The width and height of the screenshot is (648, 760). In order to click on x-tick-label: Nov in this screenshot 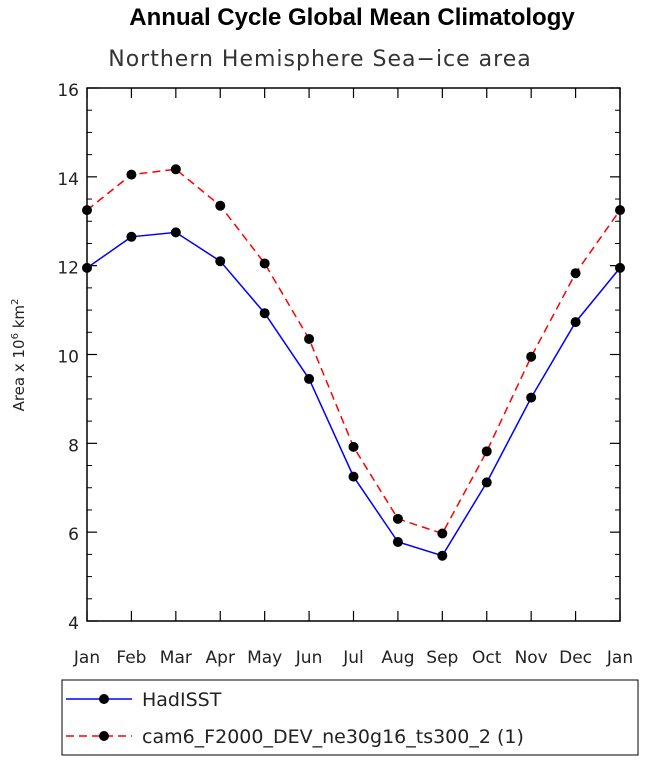, I will do `click(531, 658)`.